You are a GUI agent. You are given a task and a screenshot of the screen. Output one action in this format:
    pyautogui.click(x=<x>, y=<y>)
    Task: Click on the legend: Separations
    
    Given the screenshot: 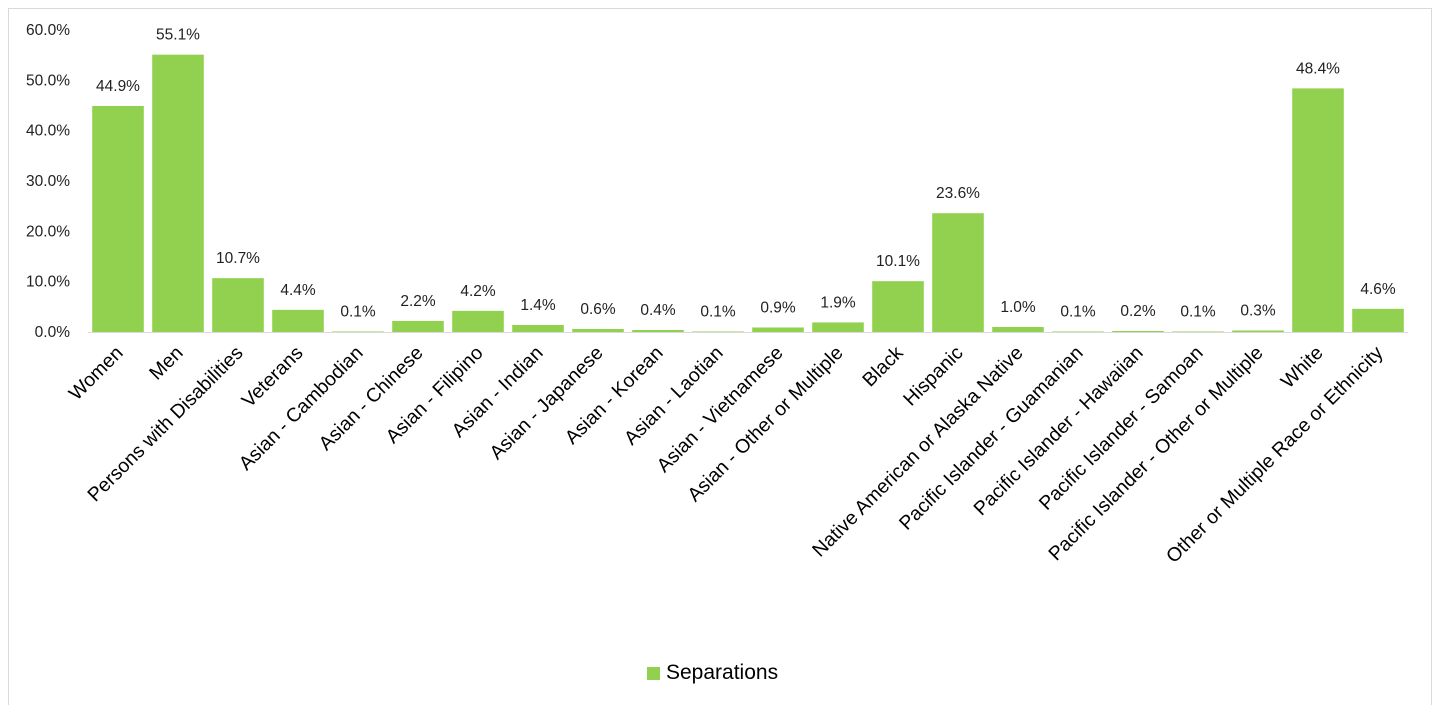 What is the action you would take?
    pyautogui.click(x=712, y=673)
    